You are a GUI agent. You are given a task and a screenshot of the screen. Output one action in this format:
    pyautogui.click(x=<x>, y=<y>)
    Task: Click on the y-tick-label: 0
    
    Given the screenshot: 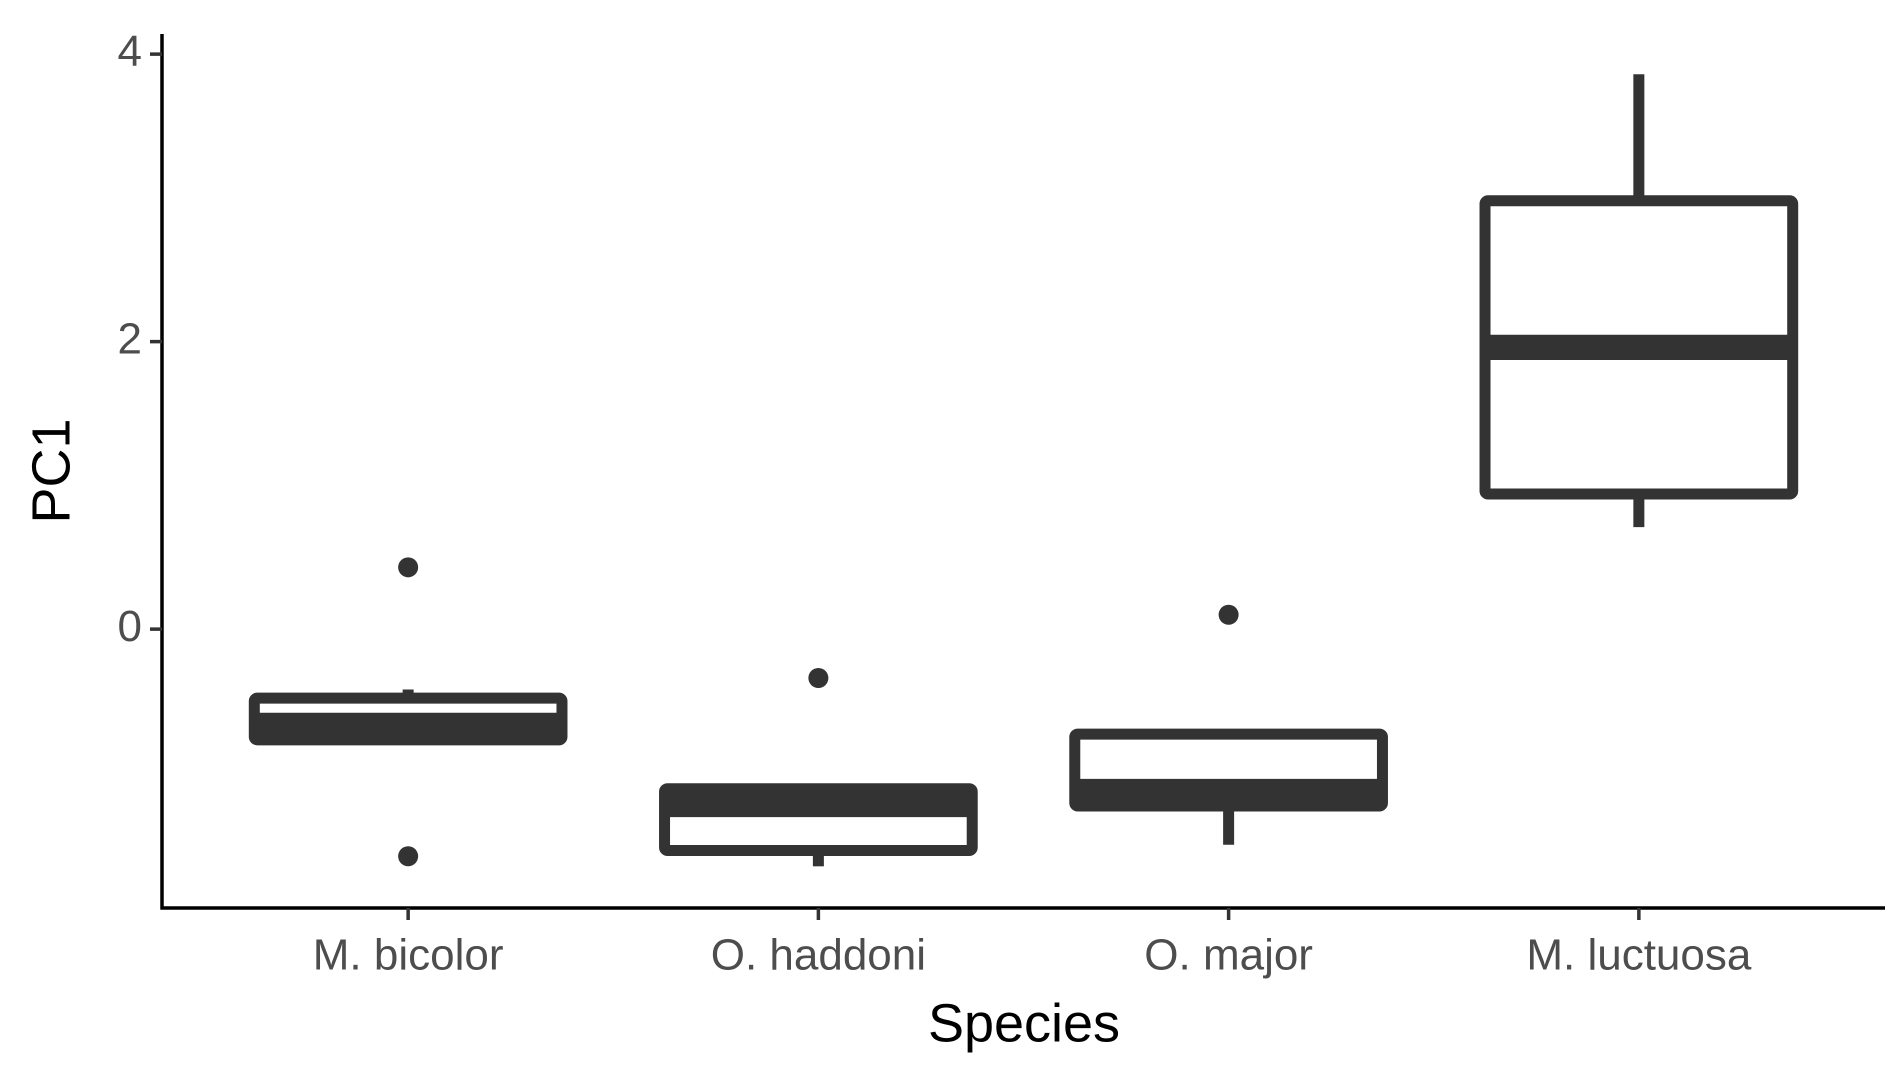 What is the action you would take?
    pyautogui.click(x=130, y=626)
    